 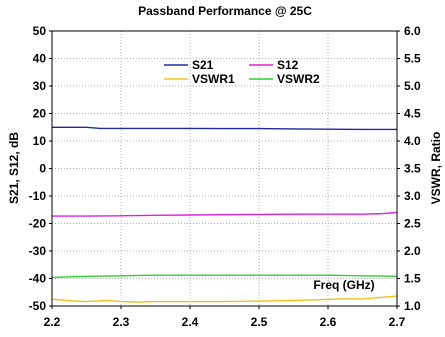 I want to click on right-tick-label: 3.0, so click(x=412, y=196).